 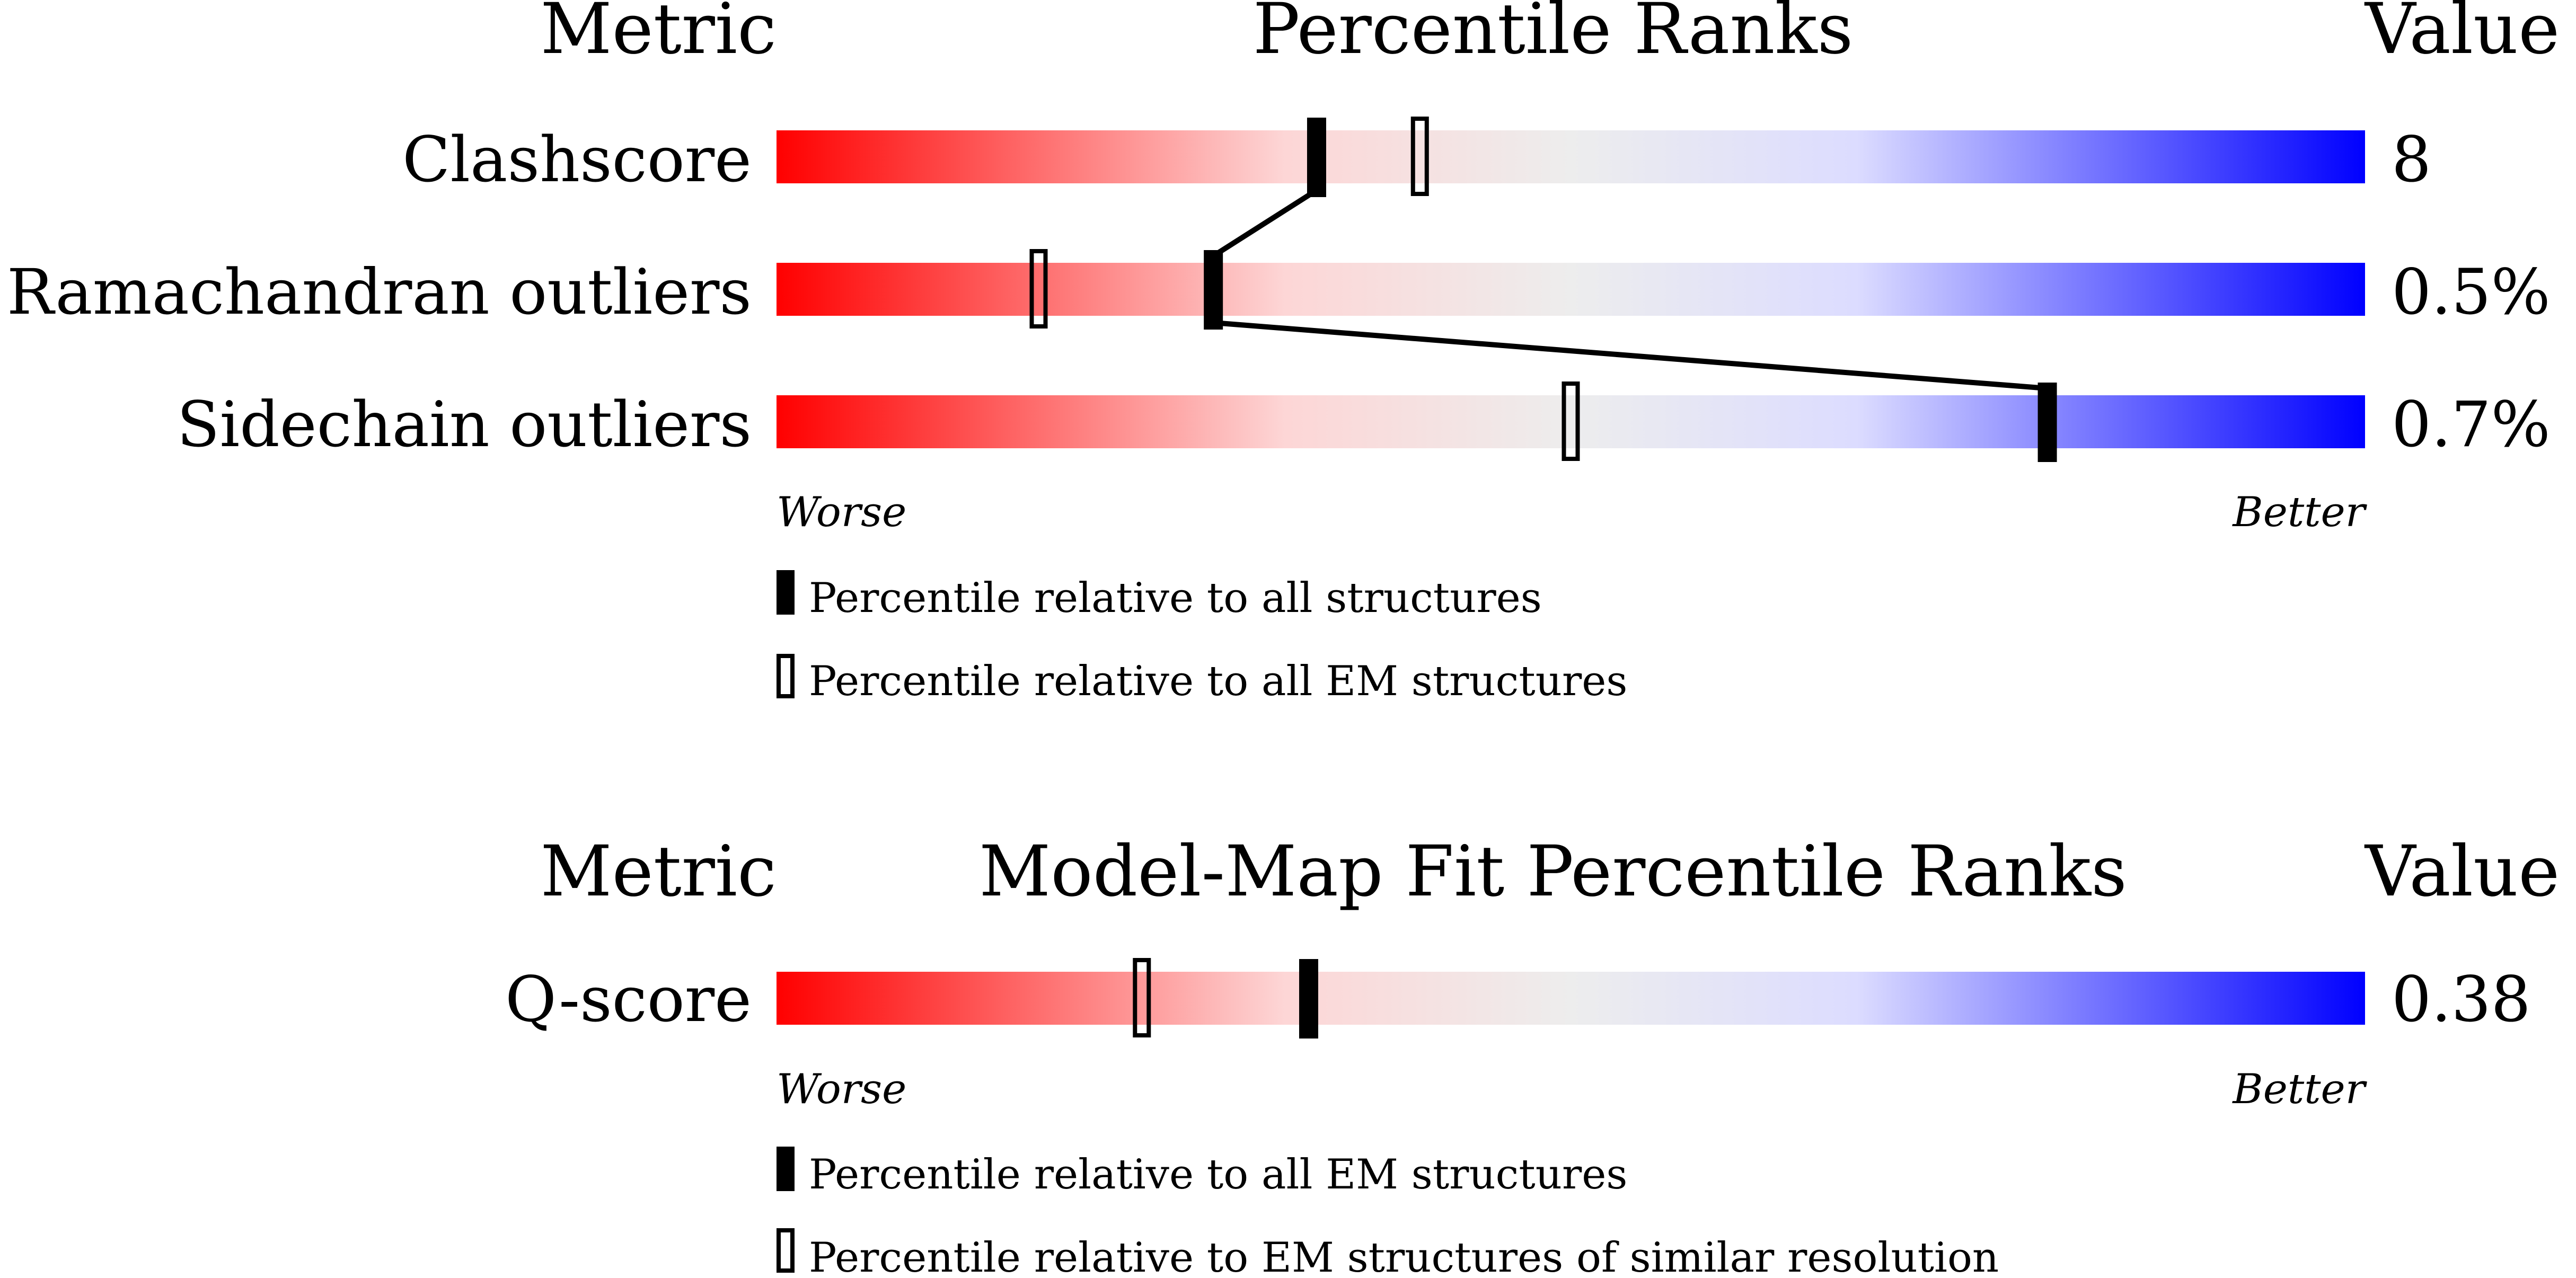 I want to click on scale-better-label-2: Better, so click(x=2299, y=1089).